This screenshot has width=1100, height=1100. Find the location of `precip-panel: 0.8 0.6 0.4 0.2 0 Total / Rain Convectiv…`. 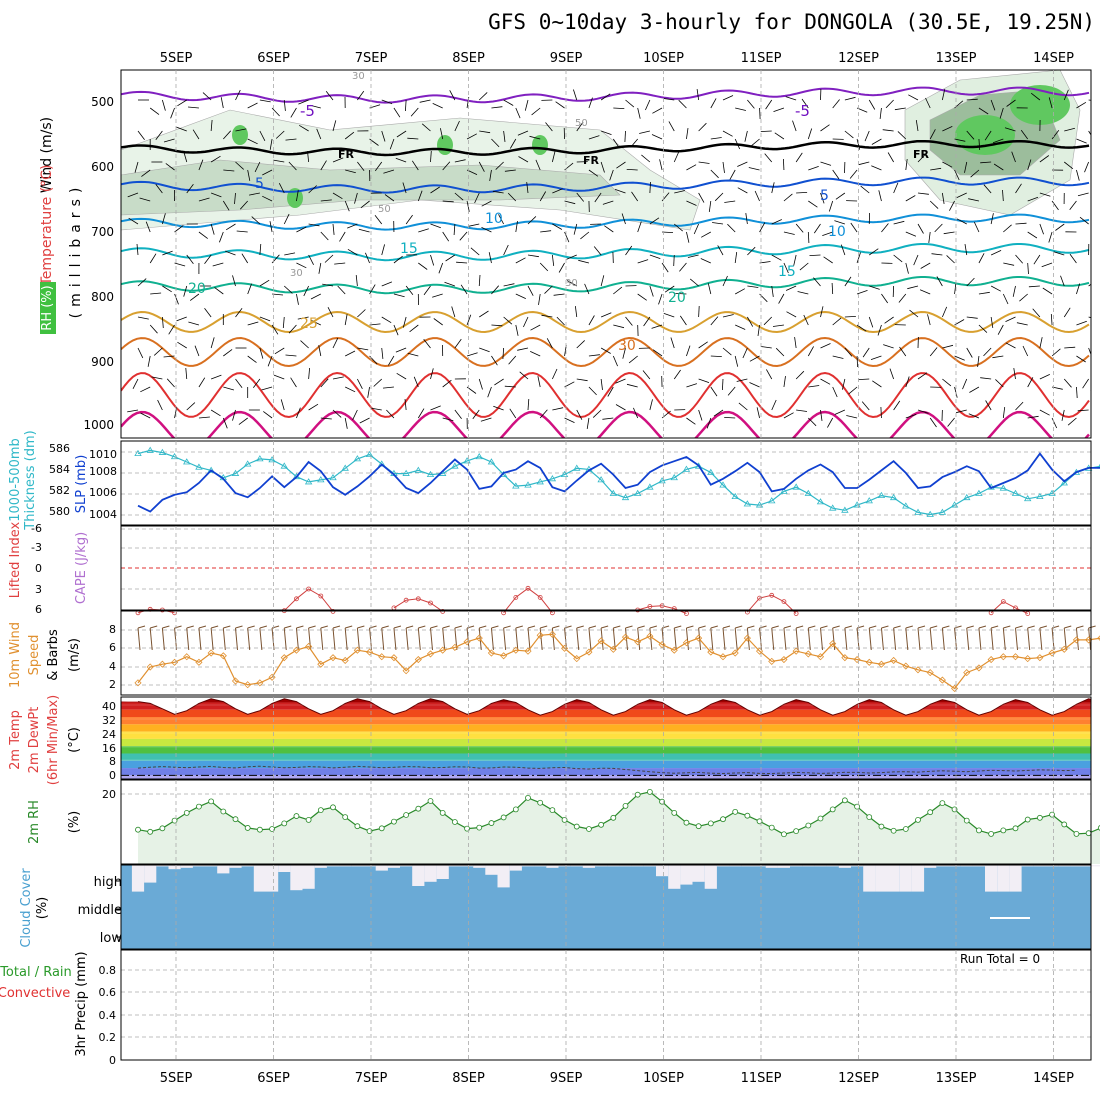

precip-panel: 0.8 0.6 0.4 0.2 0 Total / Rain Convectiv… is located at coordinates (545, 1009).